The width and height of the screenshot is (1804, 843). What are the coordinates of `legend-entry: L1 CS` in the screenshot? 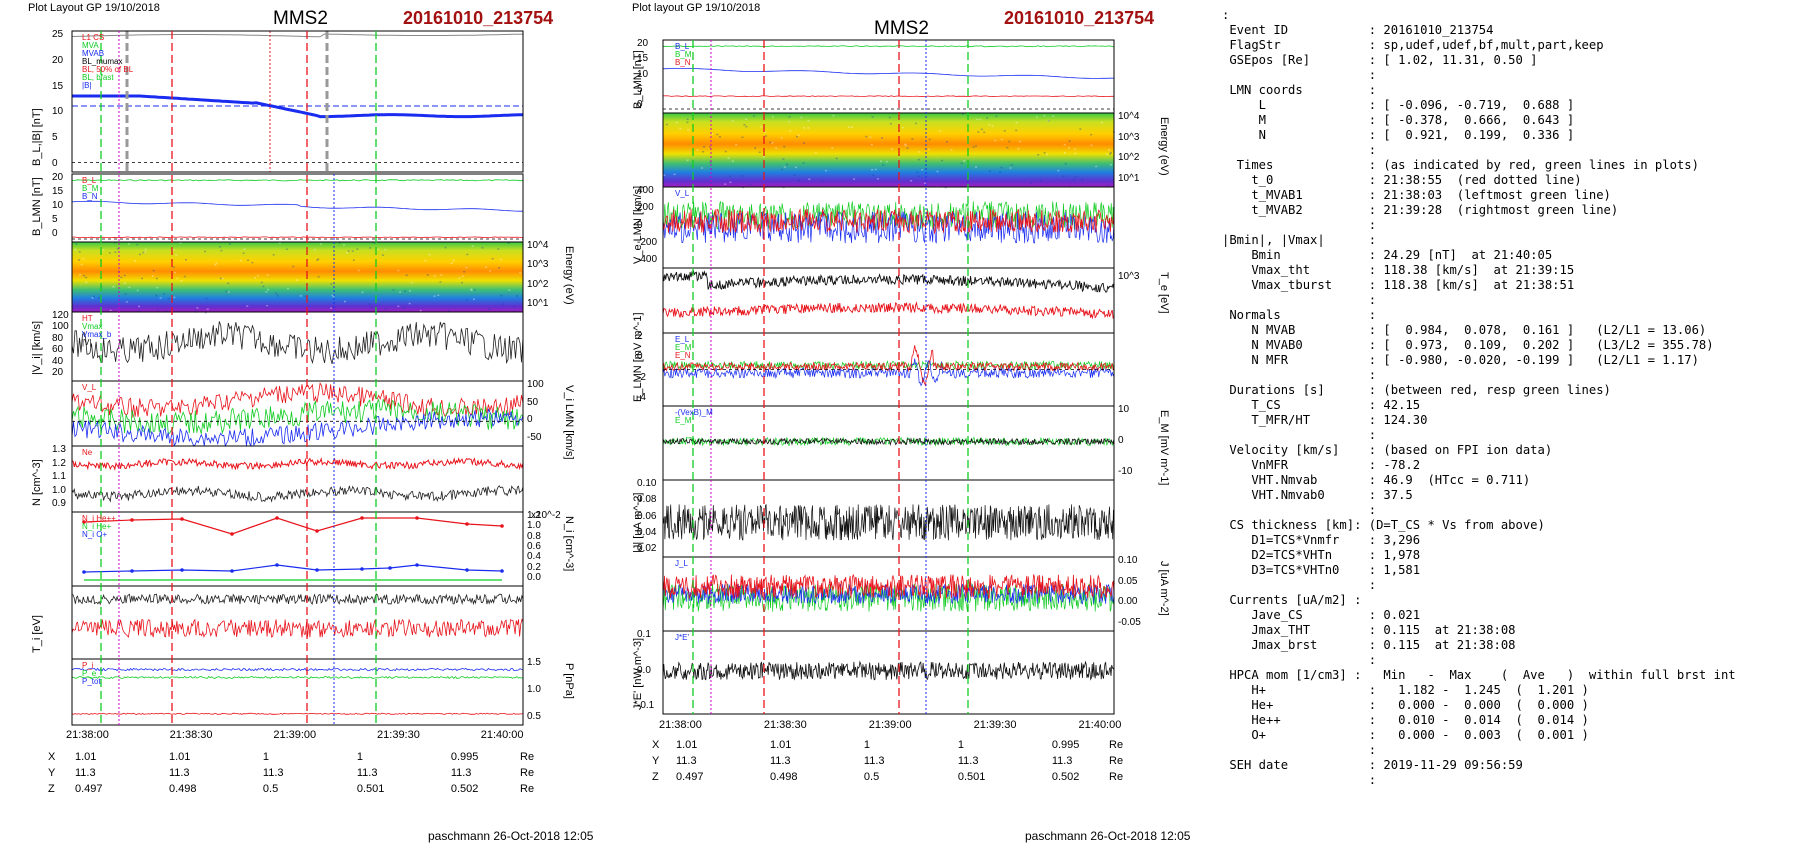 It's located at (93, 37).